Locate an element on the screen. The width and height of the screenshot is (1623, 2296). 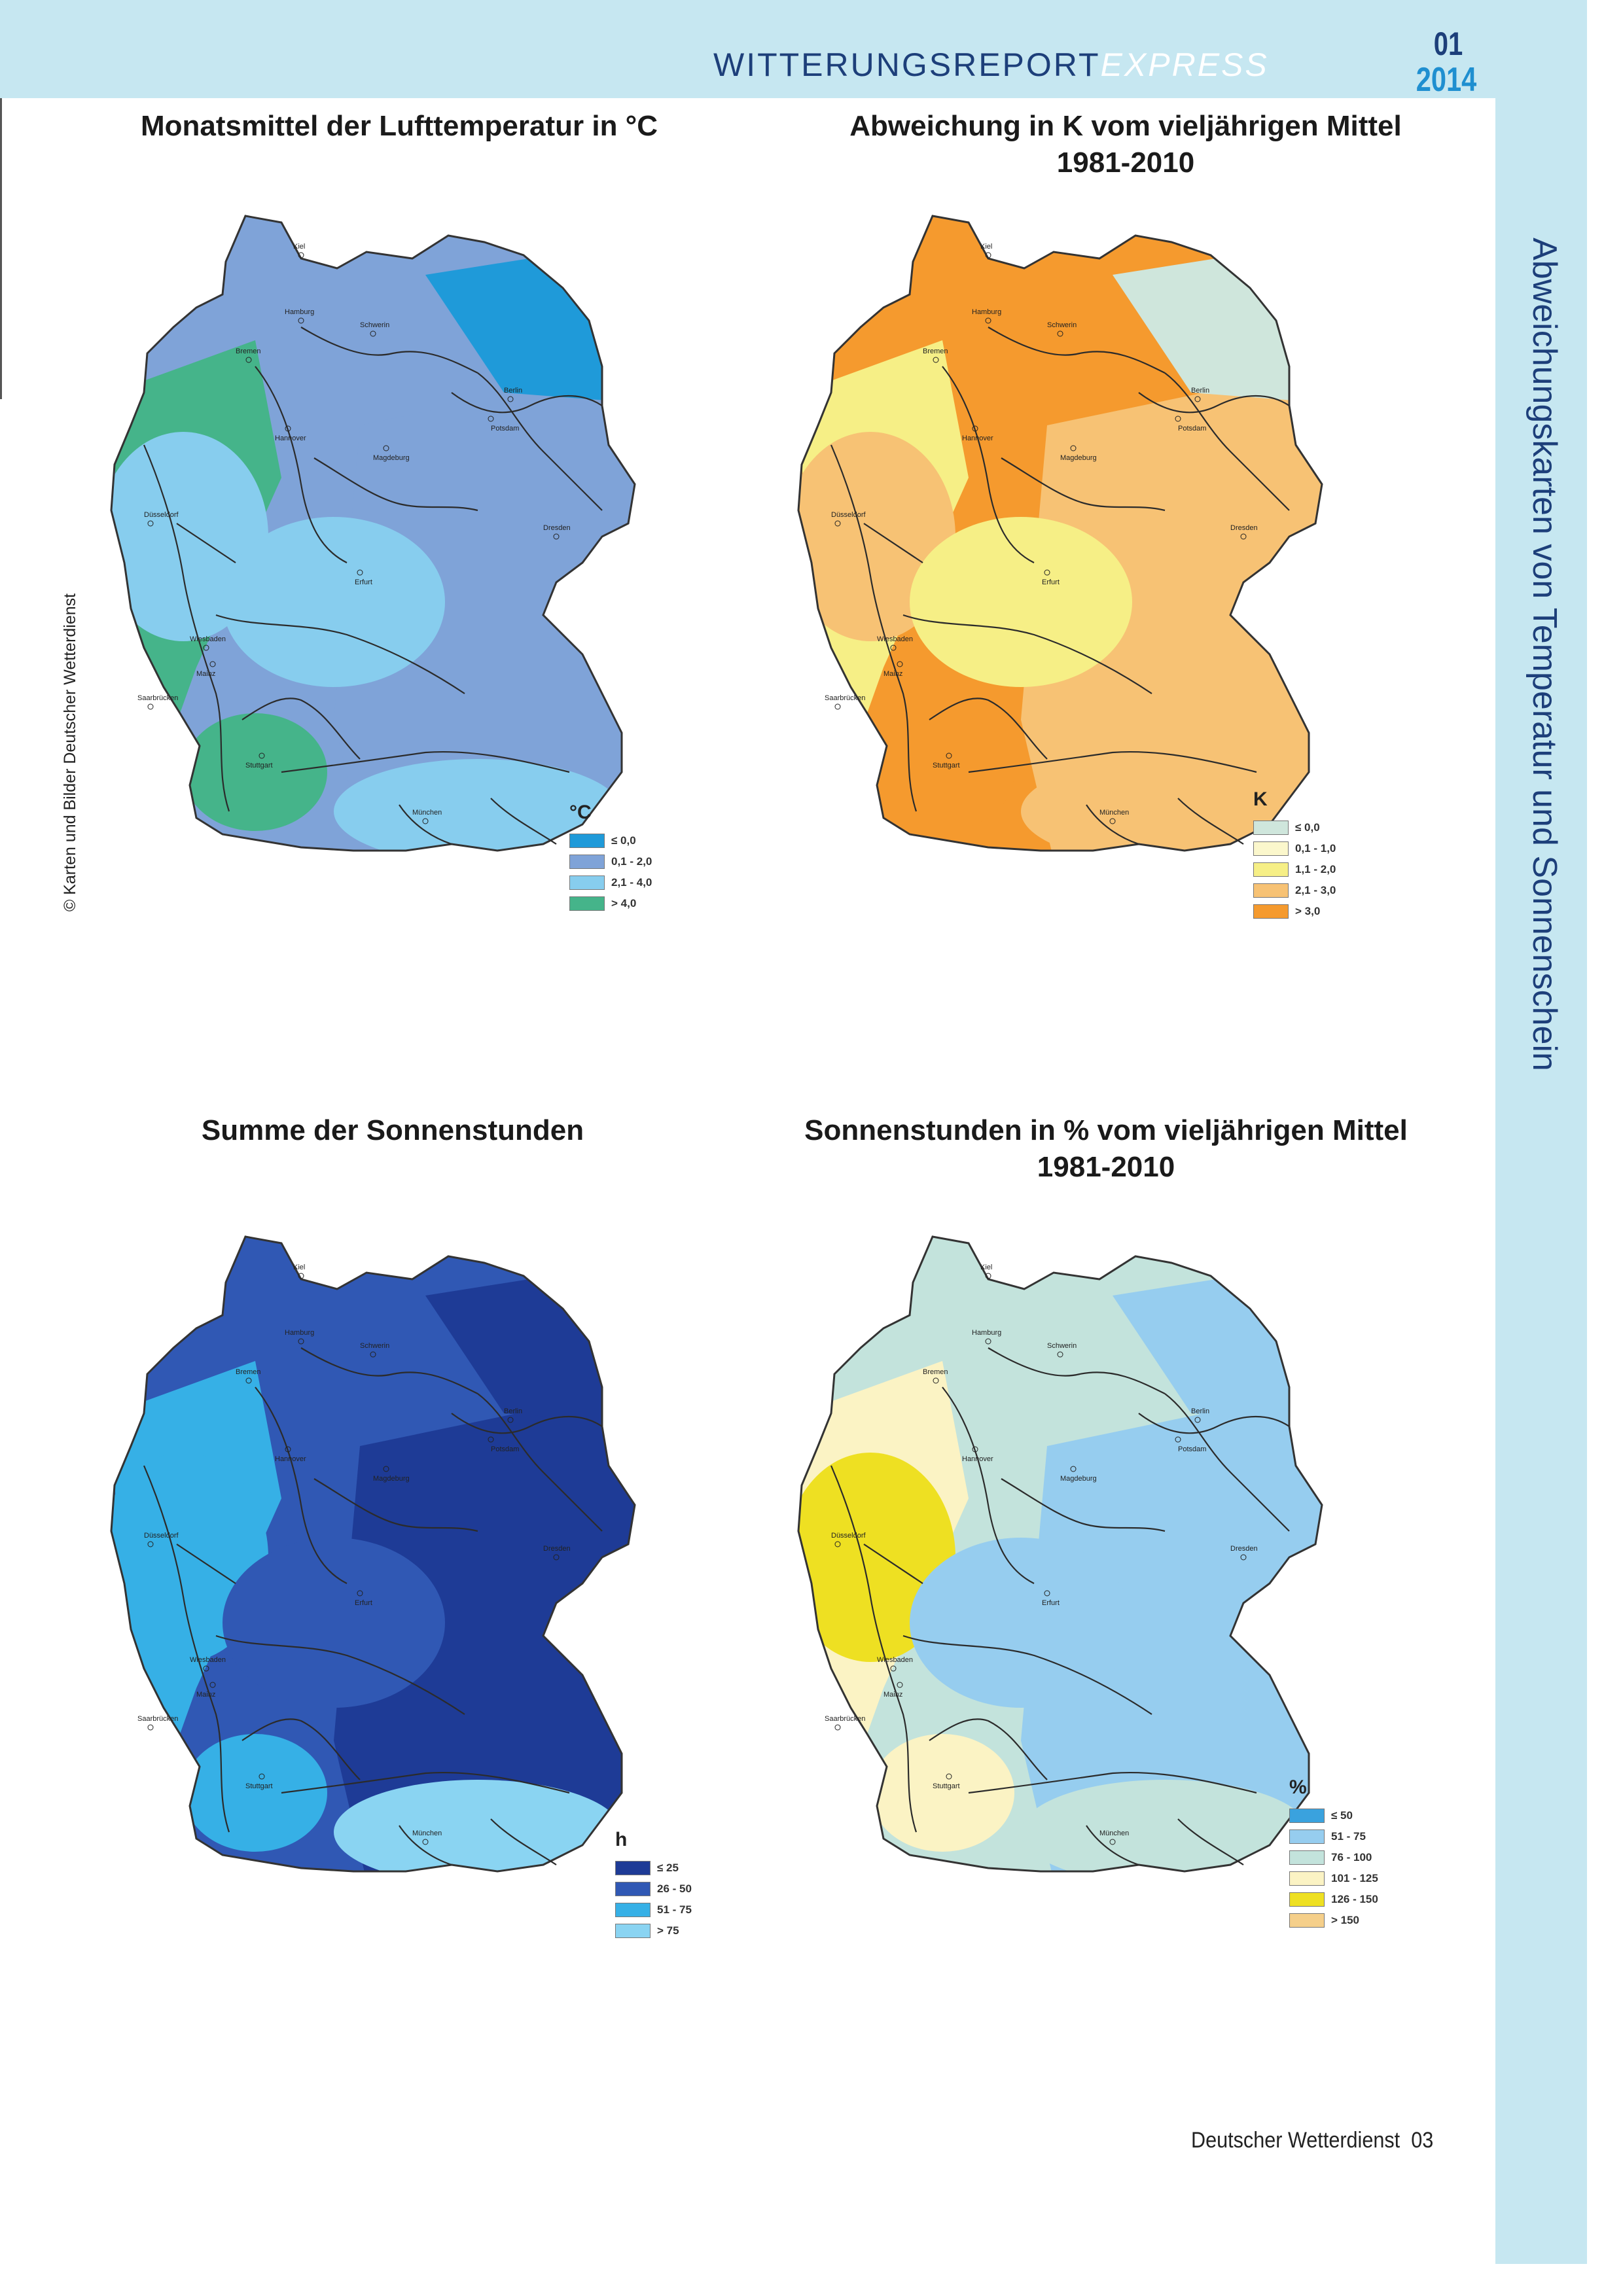
city-erfurt: Erfurt is located at coordinates (363, 1598).